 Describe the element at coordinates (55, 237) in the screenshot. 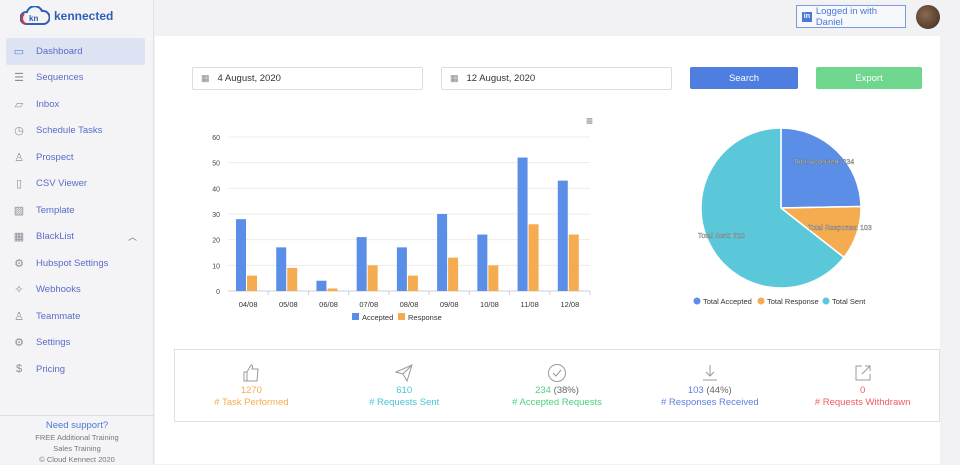

I see `sidebar-item-label: BlackList` at that location.